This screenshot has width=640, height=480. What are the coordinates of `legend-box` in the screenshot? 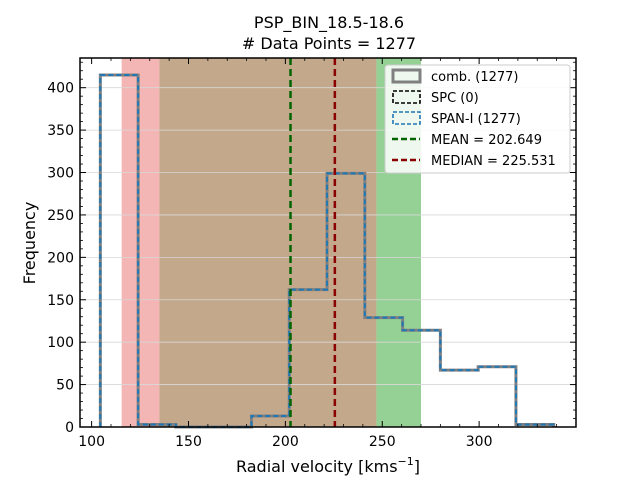 It's located at (477, 119).